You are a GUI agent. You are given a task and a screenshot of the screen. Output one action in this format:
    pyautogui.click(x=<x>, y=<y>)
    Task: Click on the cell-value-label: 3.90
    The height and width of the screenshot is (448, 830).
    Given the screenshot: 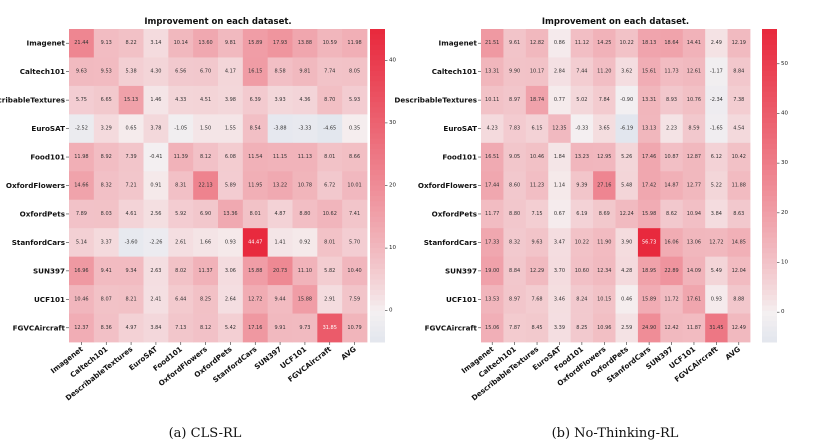 What is the action you would take?
    pyautogui.click(x=626, y=242)
    